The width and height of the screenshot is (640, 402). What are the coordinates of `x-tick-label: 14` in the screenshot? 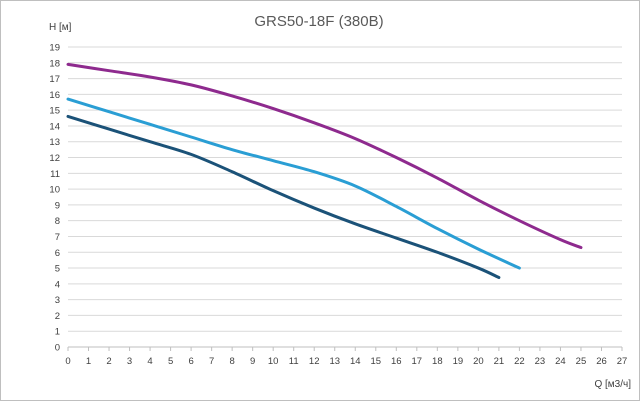 It's located at (355, 361).